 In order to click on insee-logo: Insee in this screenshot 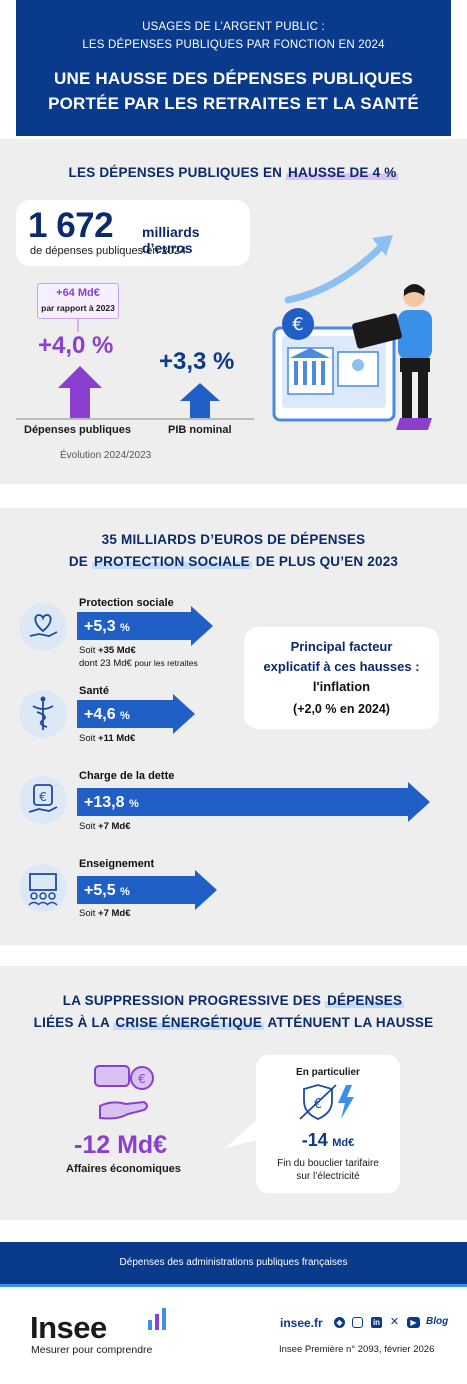, I will do `click(68, 1327)`.